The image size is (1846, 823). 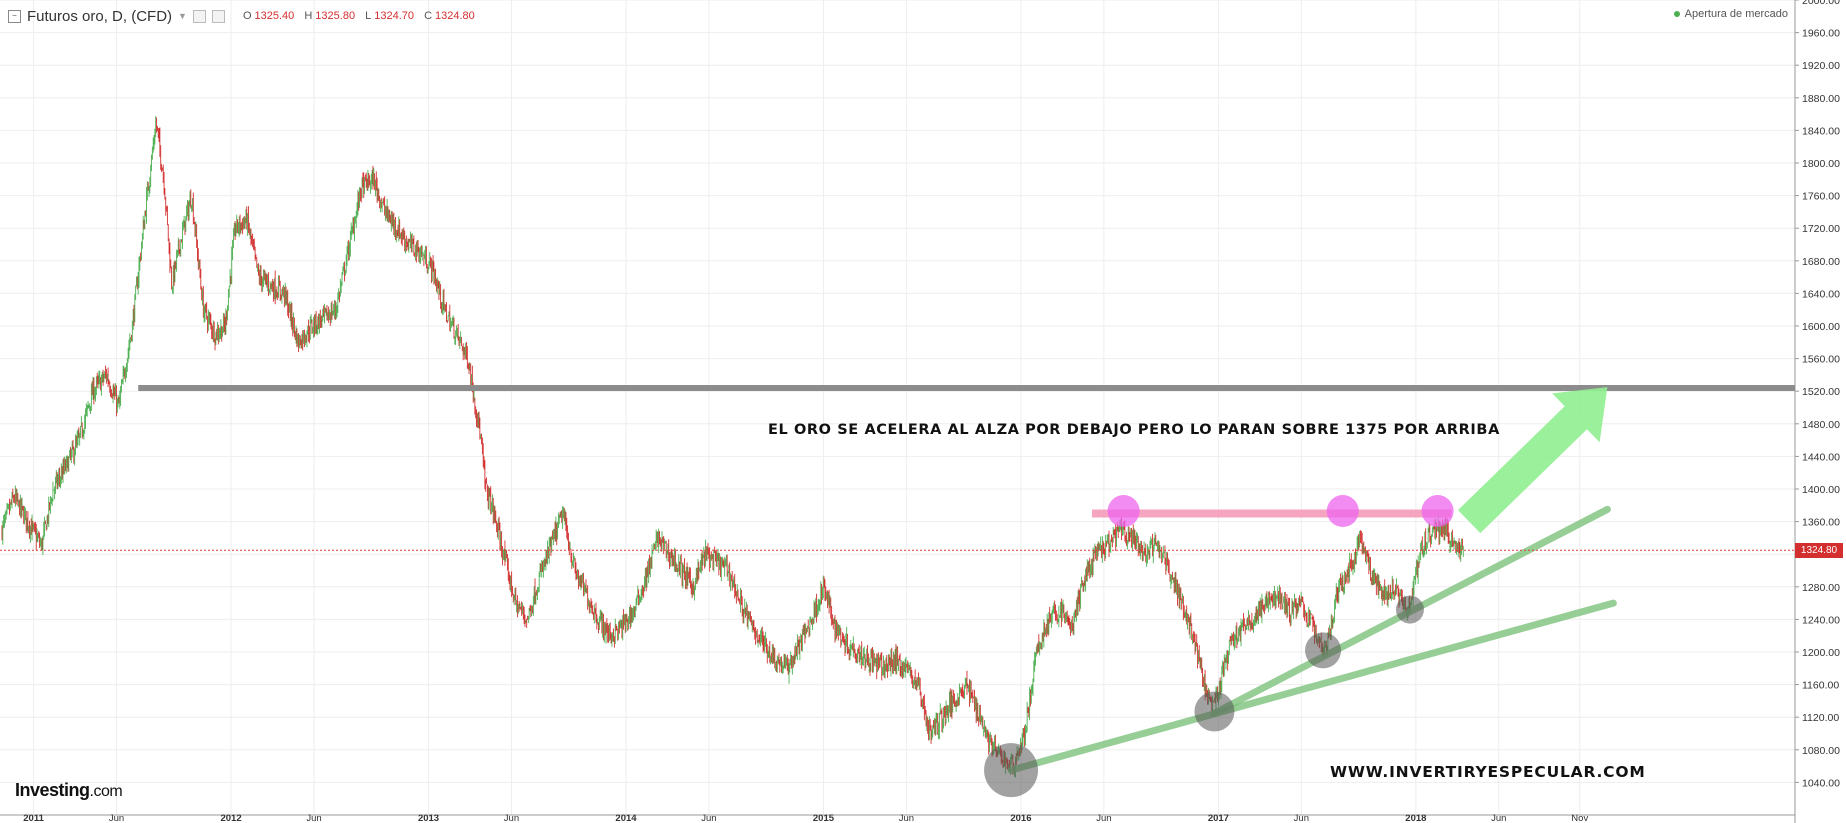 I want to click on y-tick-label: 1480.00, so click(x=1821, y=425).